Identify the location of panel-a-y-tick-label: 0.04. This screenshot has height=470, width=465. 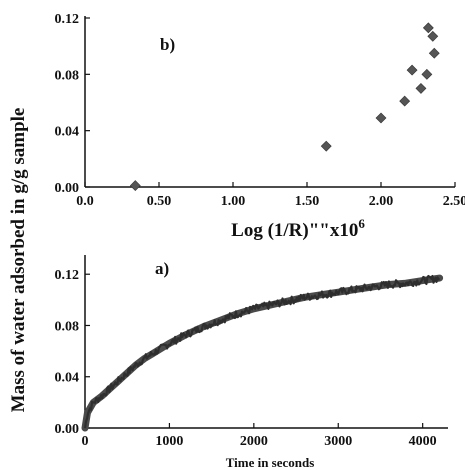
(67, 378).